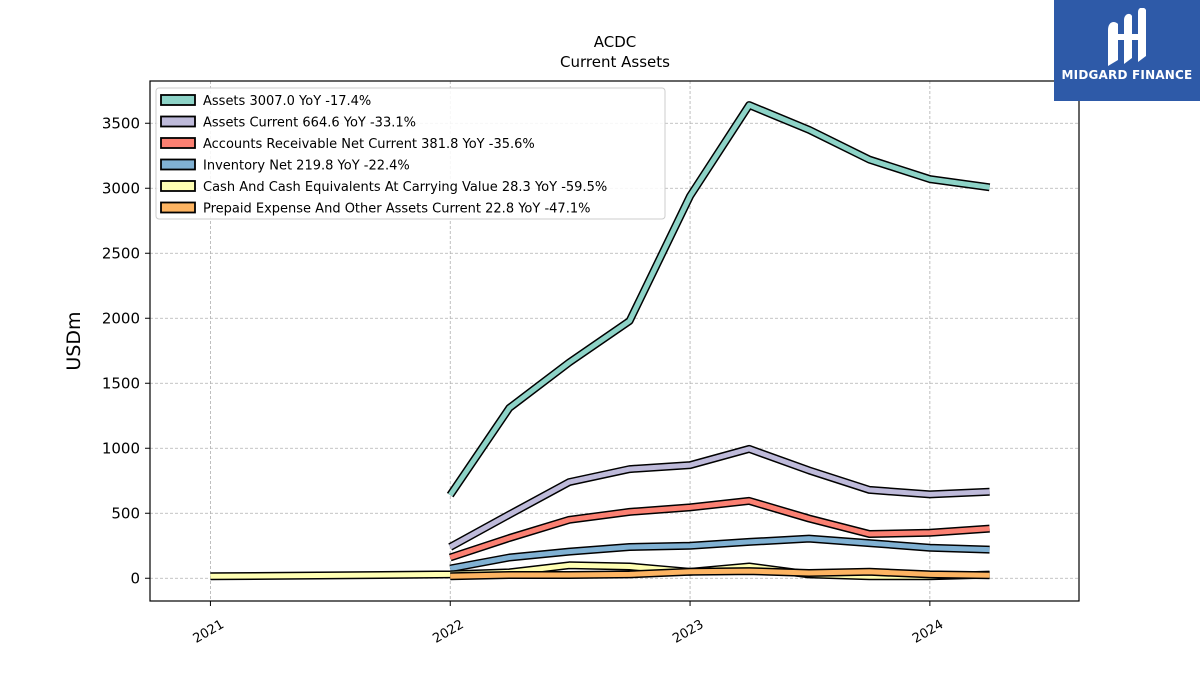 Image resolution: width=1200 pixels, height=675 pixels. Describe the element at coordinates (448, 632) in the screenshot. I see `x-tick-label: 2022` at that location.